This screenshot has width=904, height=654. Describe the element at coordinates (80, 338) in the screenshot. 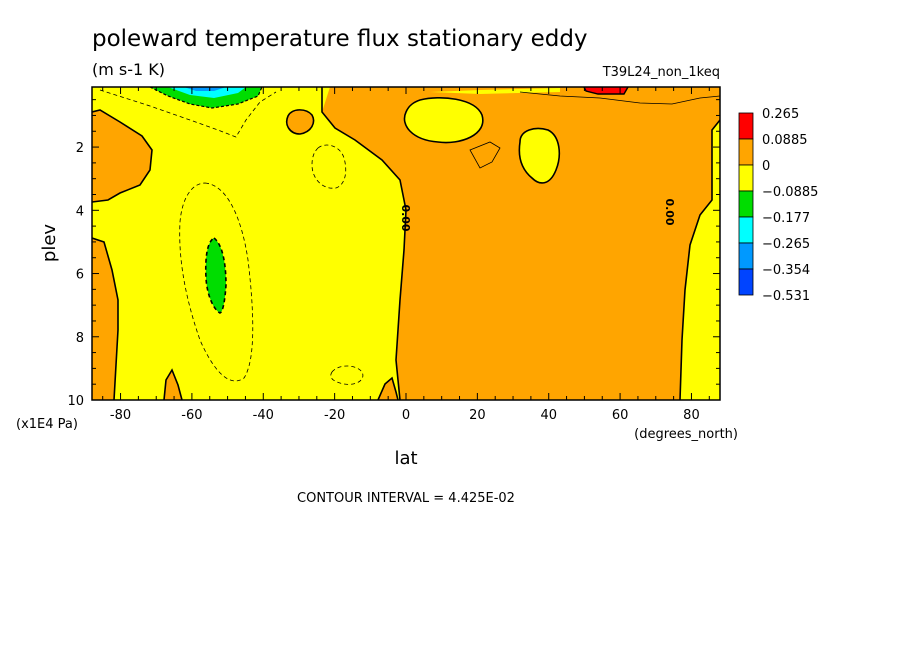

I see `y-tick-label: 8` at that location.